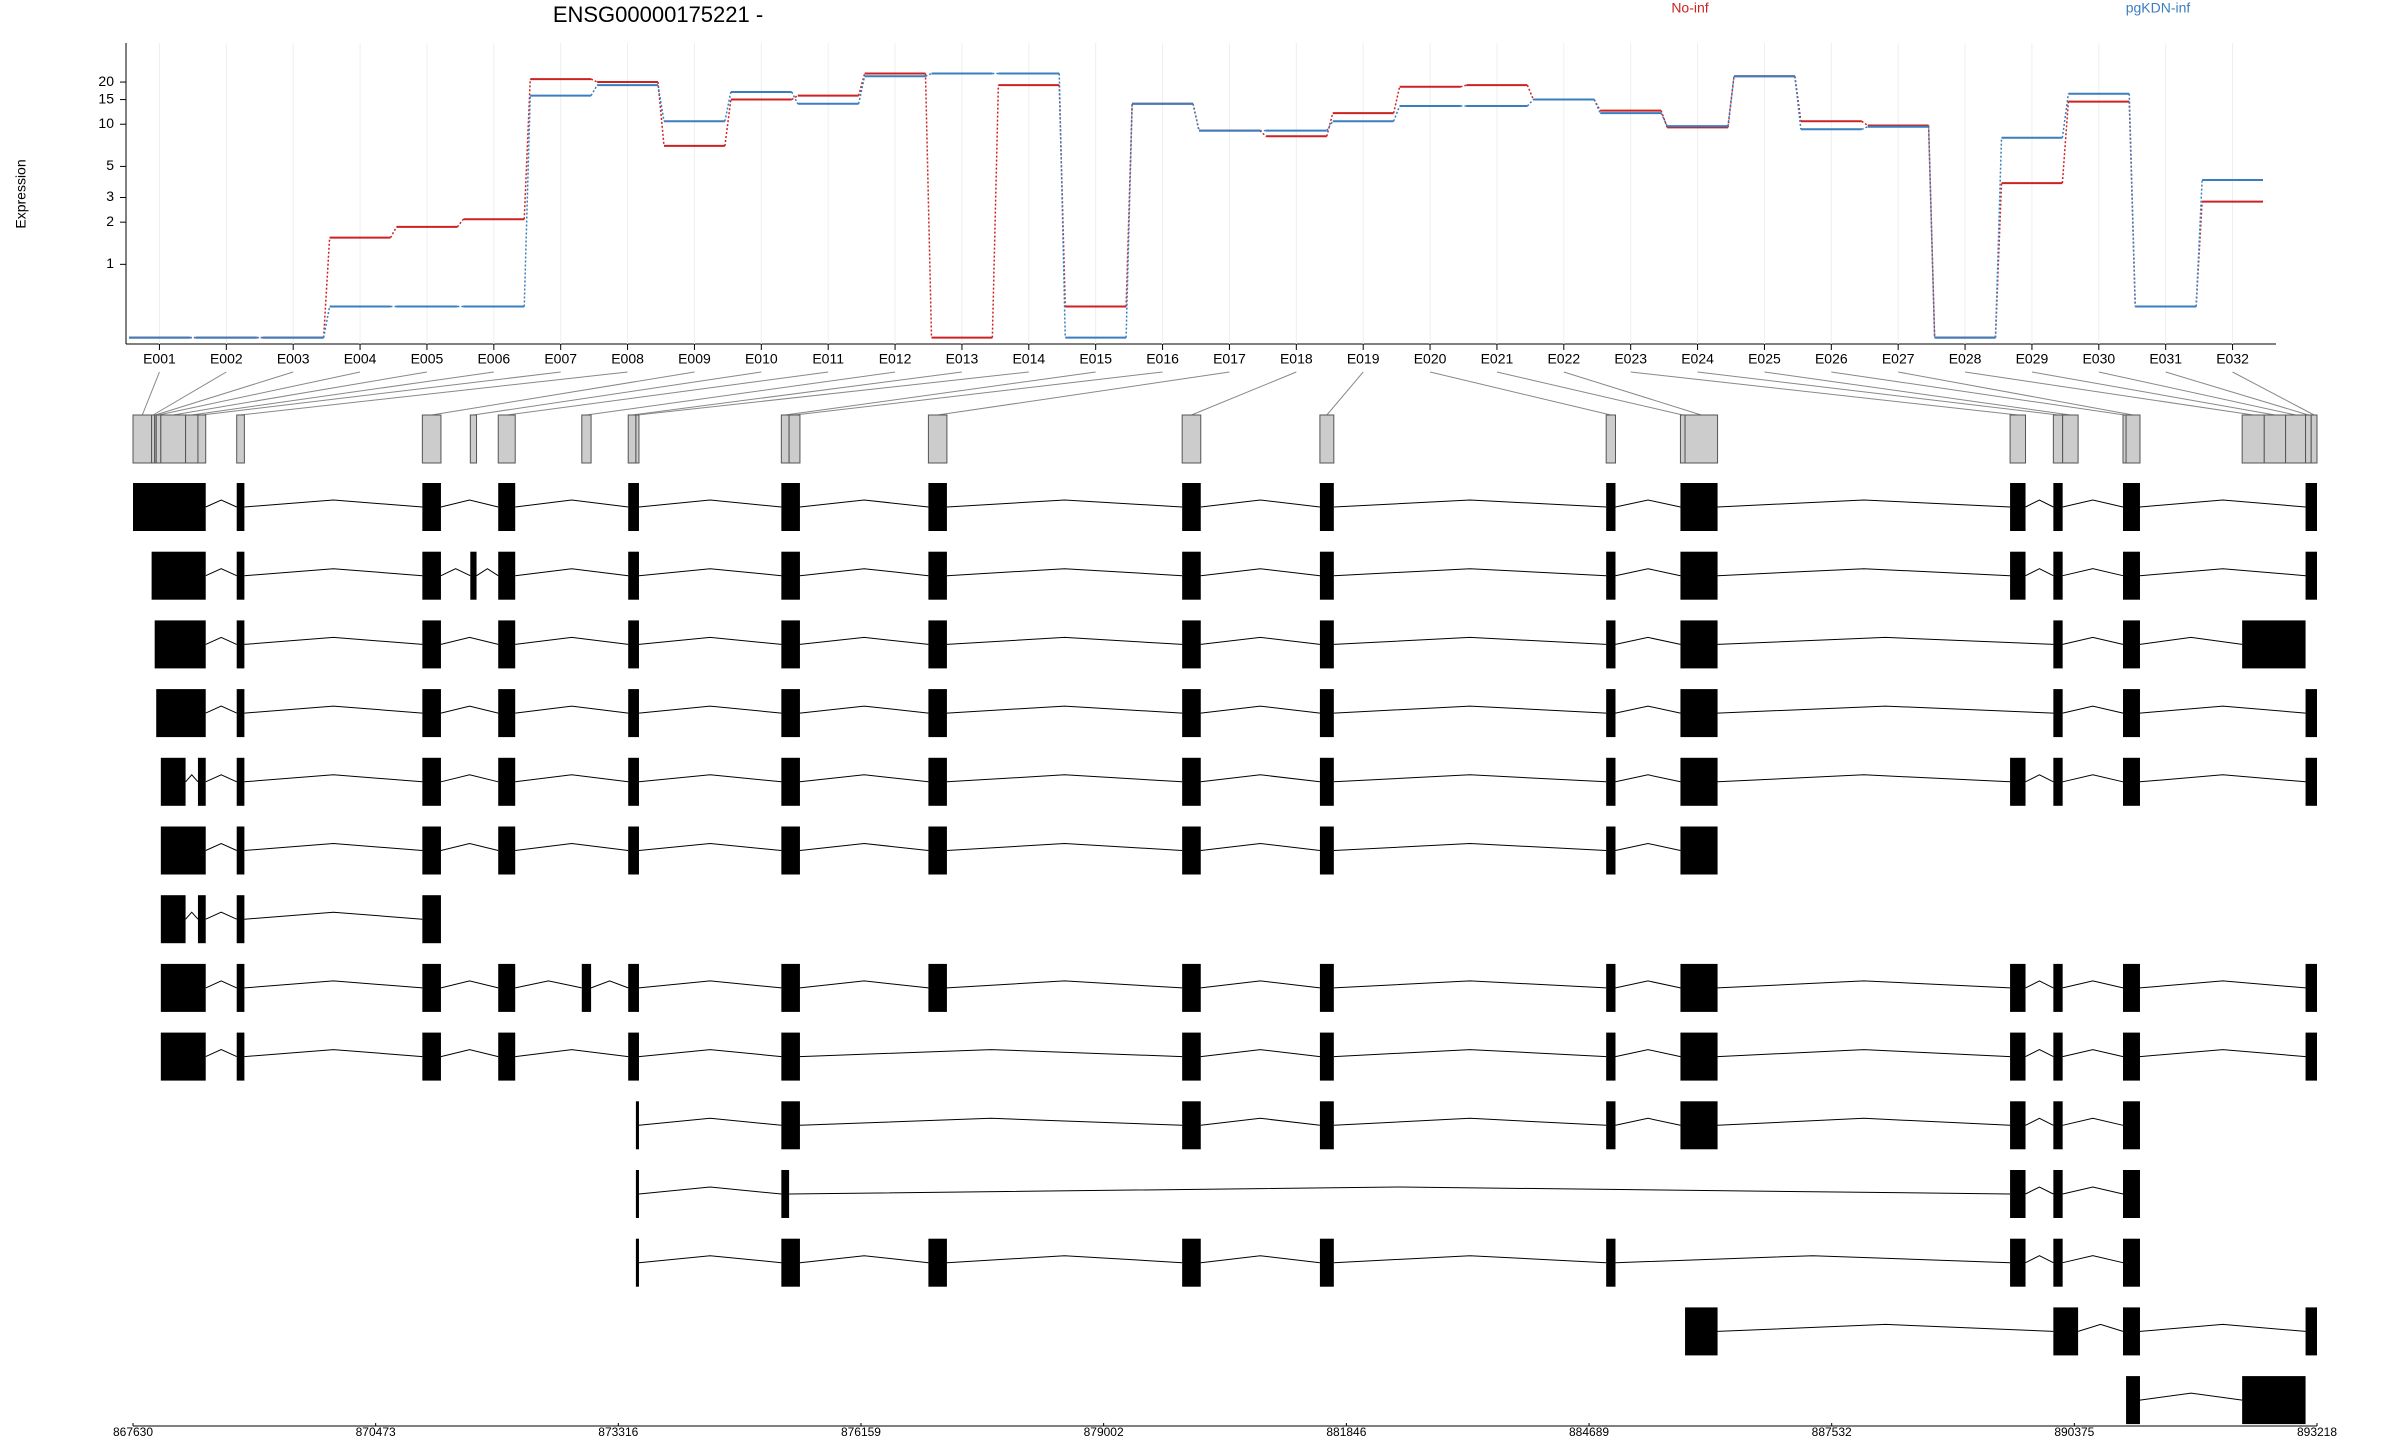  Describe the element at coordinates (1898, 359) in the screenshot. I see `x-tick-label: E027` at that location.